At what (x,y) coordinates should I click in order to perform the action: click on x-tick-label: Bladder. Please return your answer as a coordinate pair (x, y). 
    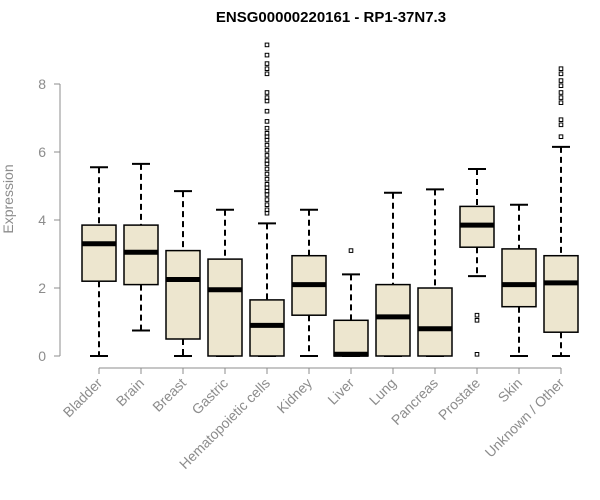
    Looking at the image, I should click on (83, 398).